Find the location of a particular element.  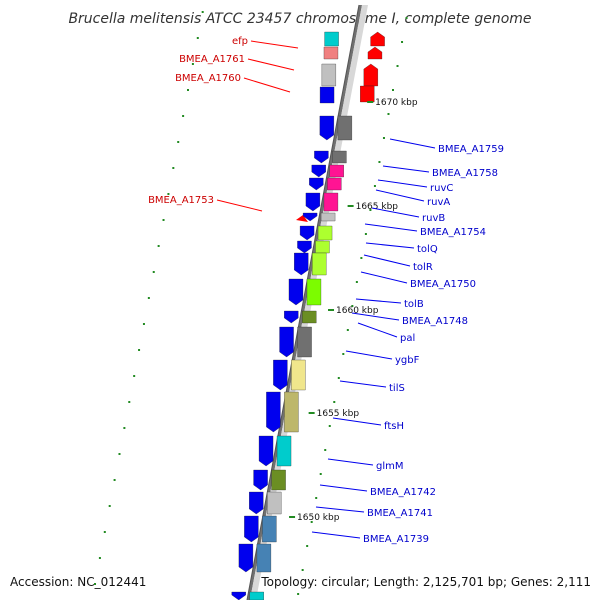

kbp-label: 1665 kbp is located at coordinates (377, 207).